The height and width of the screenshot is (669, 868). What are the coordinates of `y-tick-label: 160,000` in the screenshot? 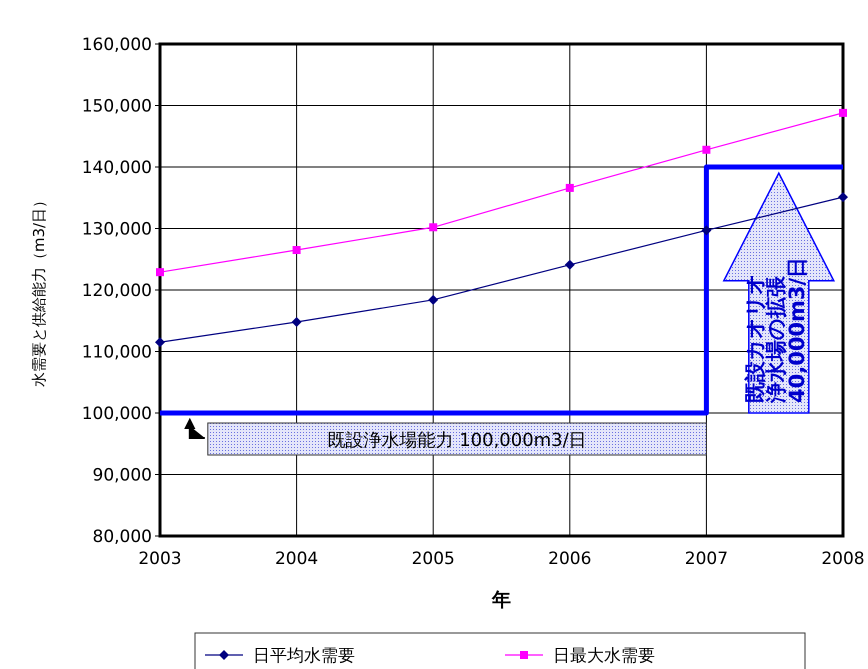 It's located at (117, 45).